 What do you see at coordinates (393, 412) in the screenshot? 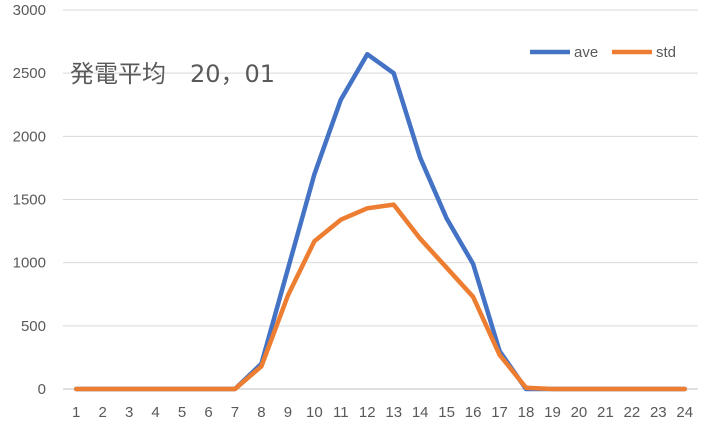
I see `x-tick-label: 13` at bounding box center [393, 412].